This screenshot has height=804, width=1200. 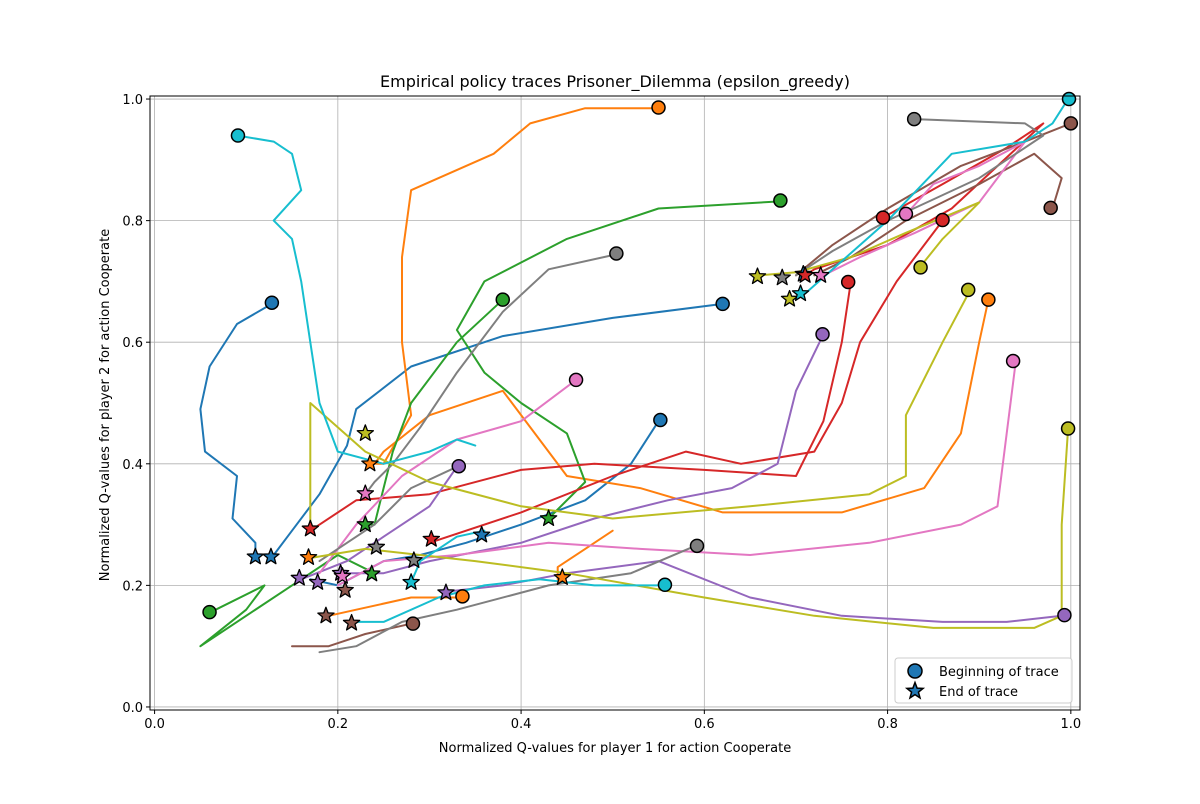 I want to click on x-tick-label: 0.2, so click(x=337, y=724).